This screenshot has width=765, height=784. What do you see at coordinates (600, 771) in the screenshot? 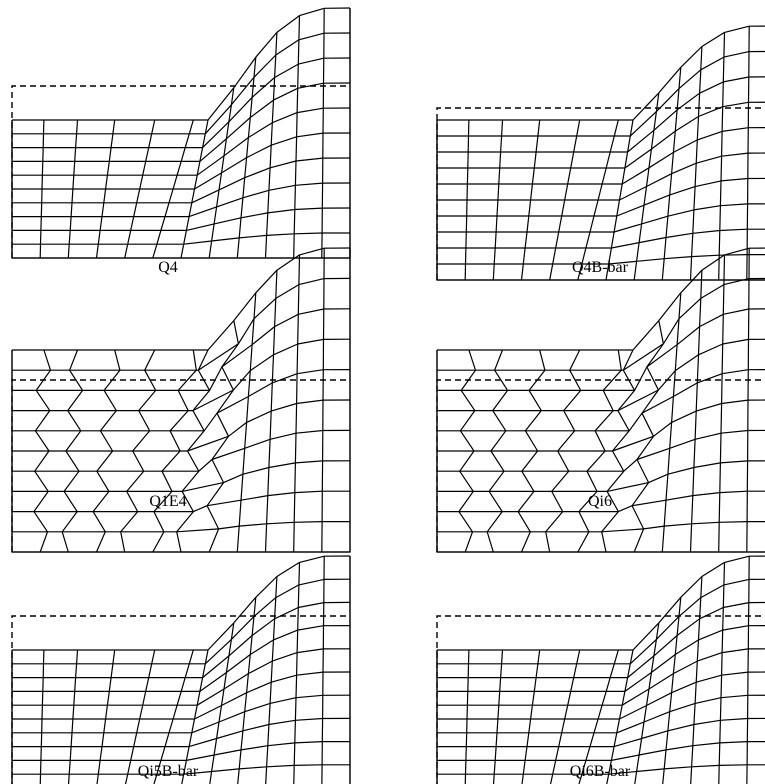
I see `panel-label-qi6b-bar: Qi6B-bar` at bounding box center [600, 771].